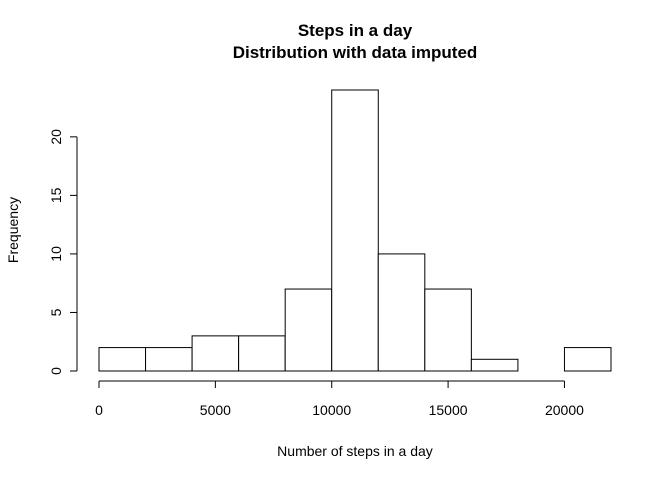 This screenshot has width=672, height=480. I want to click on y-tick-label-2: 10, so click(56, 254).